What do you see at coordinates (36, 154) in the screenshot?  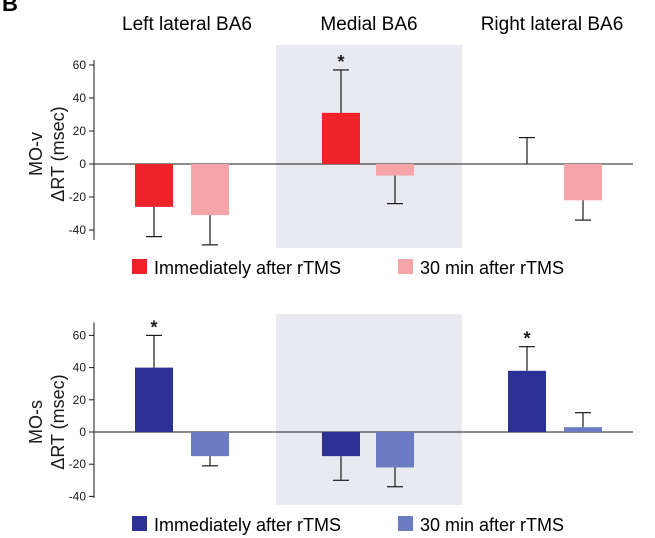 I see `row-label: MO-v` at bounding box center [36, 154].